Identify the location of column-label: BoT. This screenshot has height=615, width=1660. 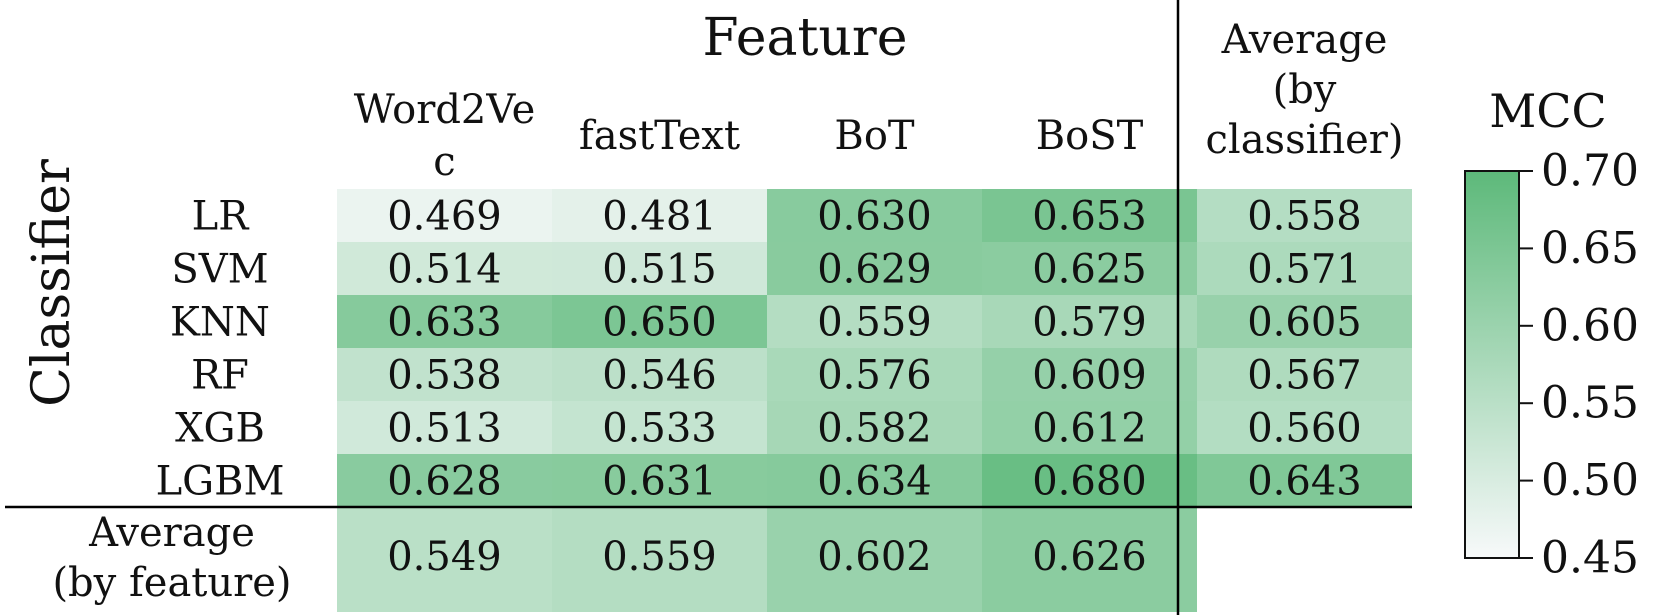
(874, 136).